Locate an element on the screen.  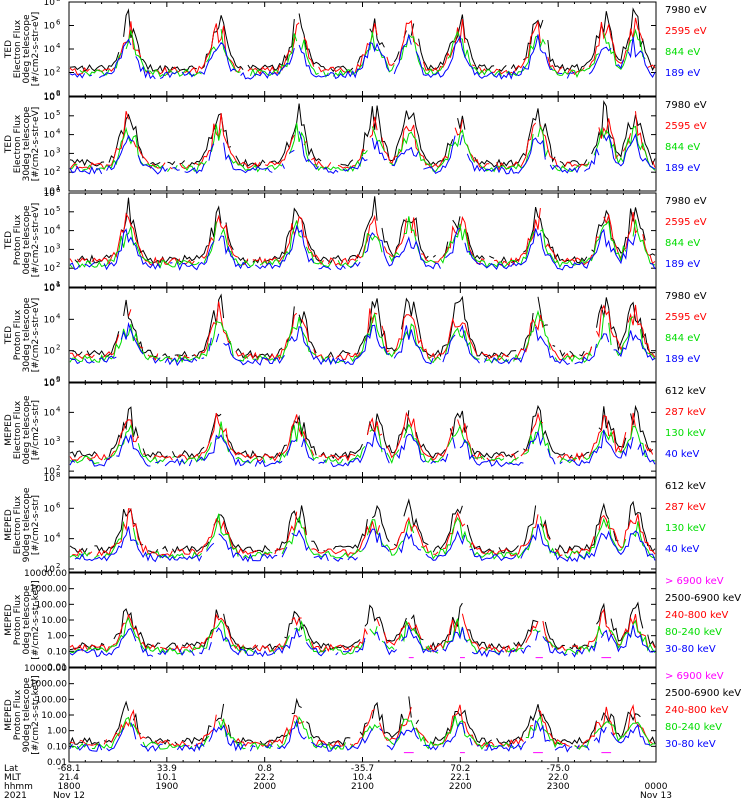
time-axis-row-label: MLT is located at coordinates (13, 778).